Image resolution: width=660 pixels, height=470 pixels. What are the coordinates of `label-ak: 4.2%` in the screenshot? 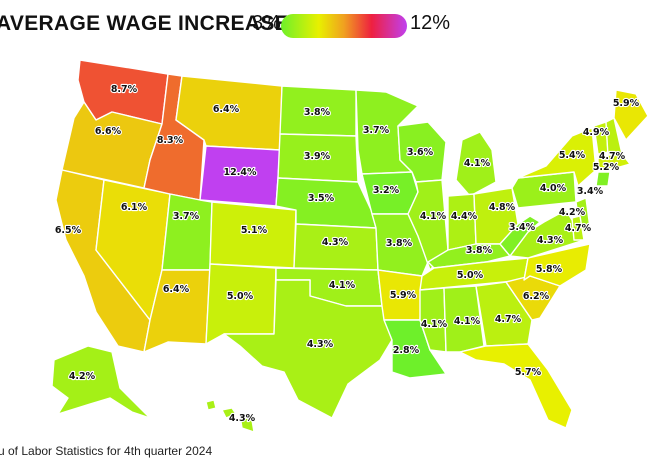 It's located at (82, 376).